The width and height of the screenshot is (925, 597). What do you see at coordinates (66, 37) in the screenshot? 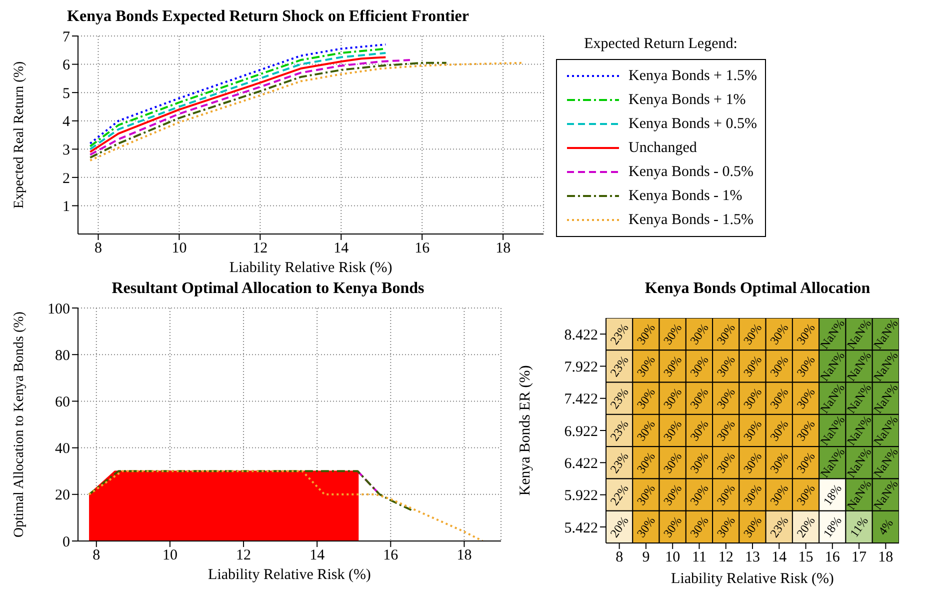
I see `y-tick-label: 7` at bounding box center [66, 37].